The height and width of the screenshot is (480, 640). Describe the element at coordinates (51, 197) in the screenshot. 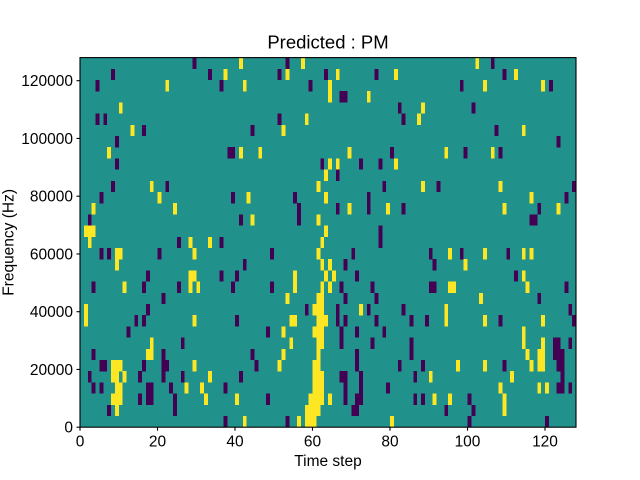

I see `svg-text: 80000` at that location.